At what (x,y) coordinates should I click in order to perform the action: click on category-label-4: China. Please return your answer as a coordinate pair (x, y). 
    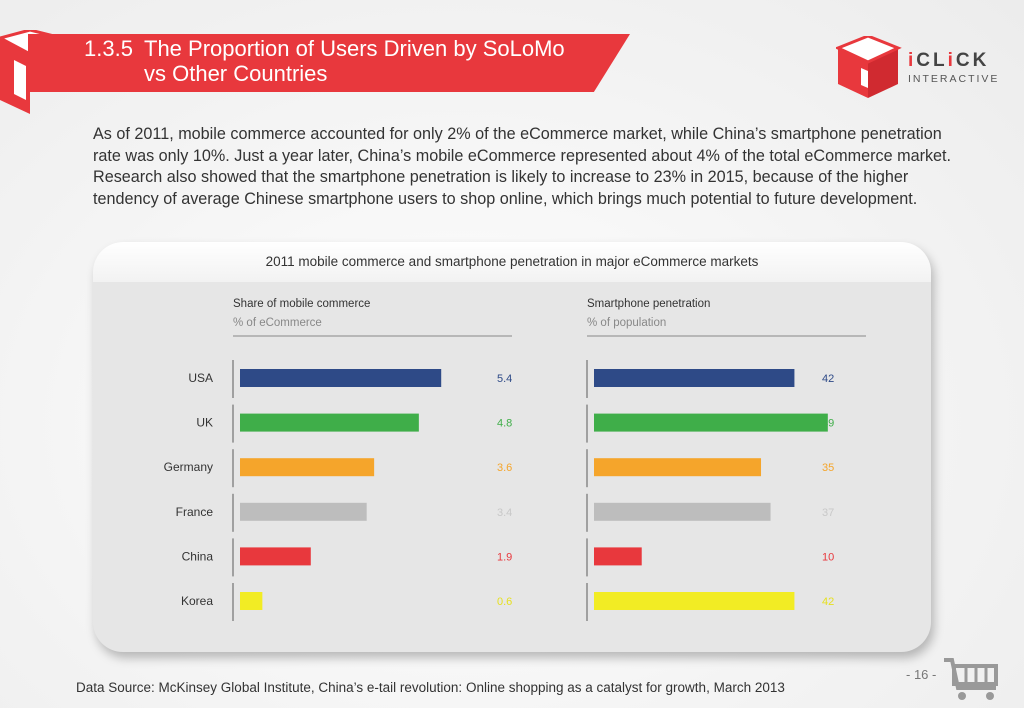
    Looking at the image, I should click on (198, 556).